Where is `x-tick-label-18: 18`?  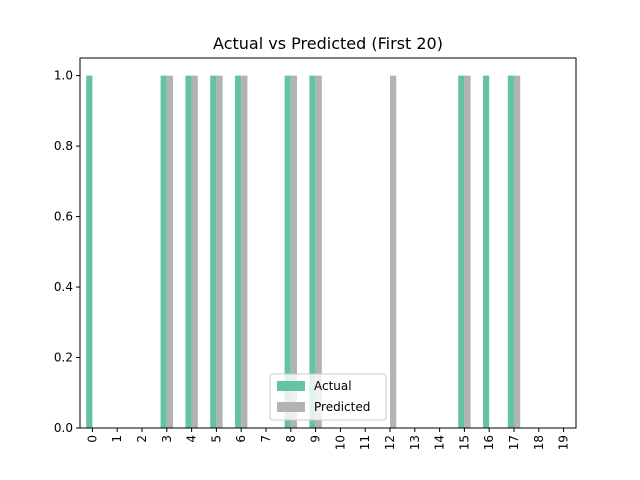 x-tick-label-18: 18 is located at coordinates (539, 442).